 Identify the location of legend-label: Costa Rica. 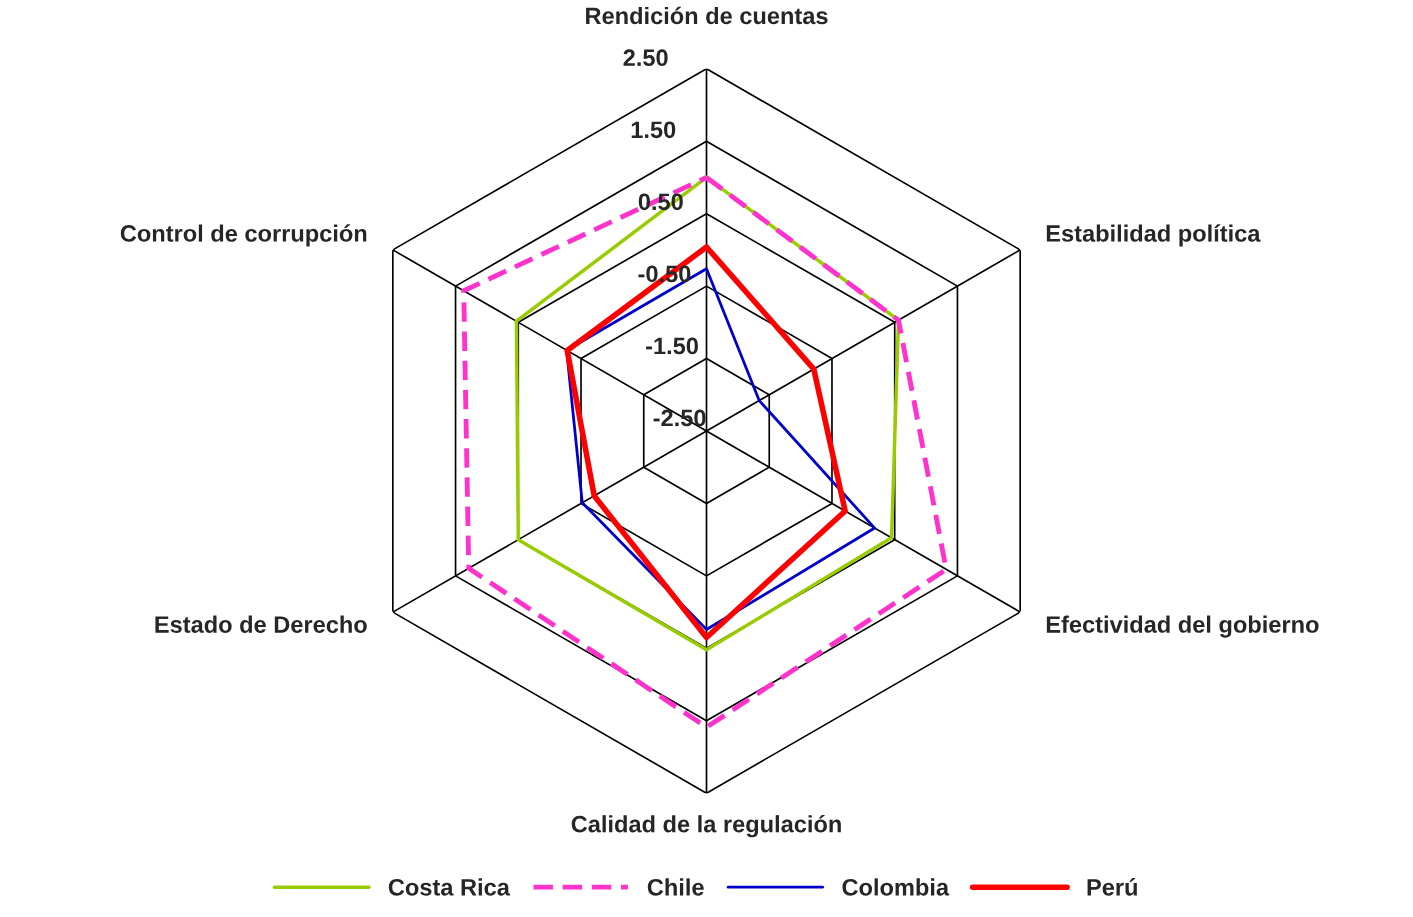
(449, 887).